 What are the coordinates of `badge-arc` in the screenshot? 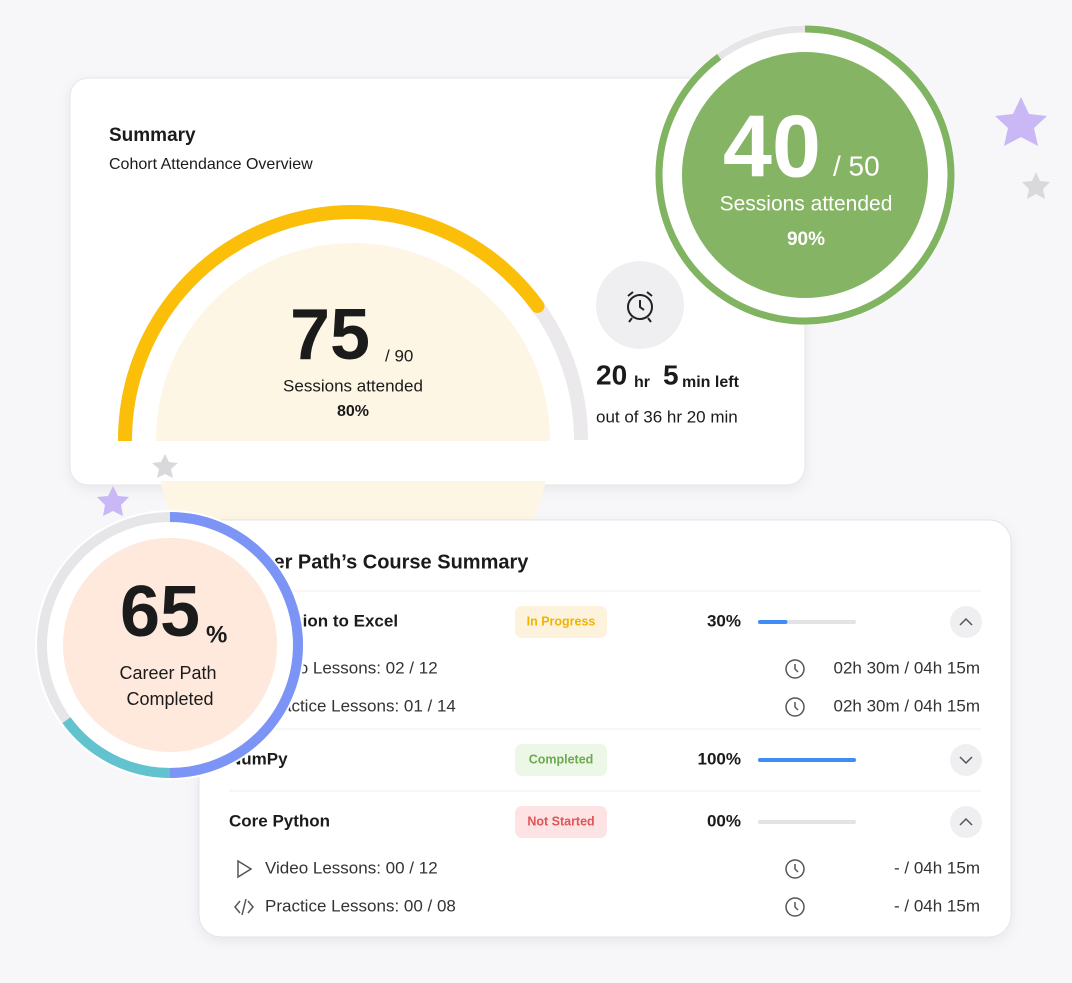 It's located at (805, 175).